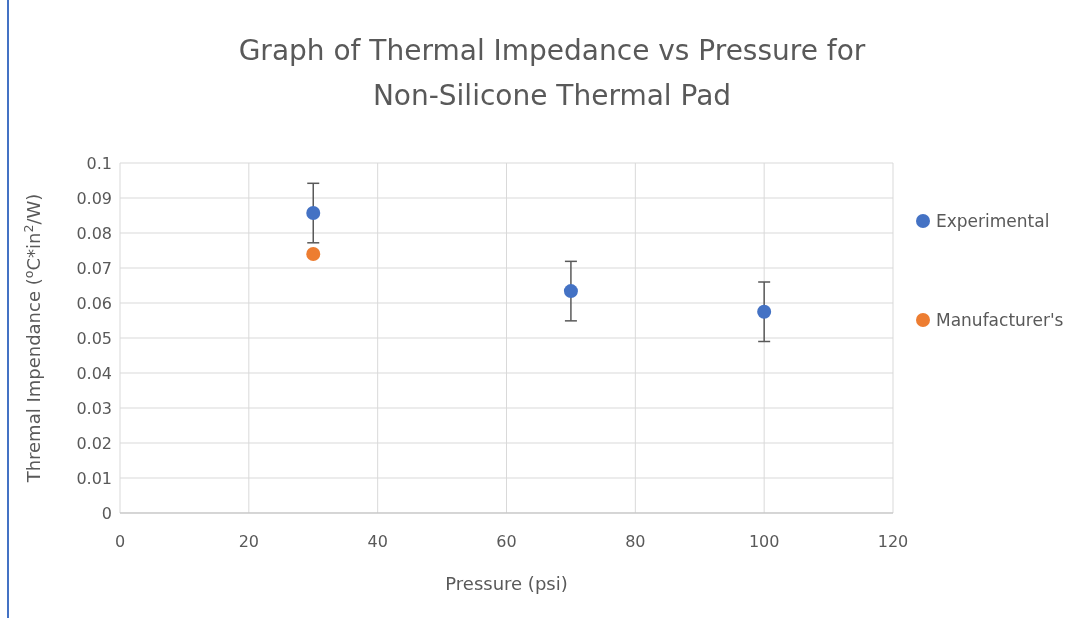  What do you see at coordinates (94, 198) in the screenshot?
I see `y-tick-label: 0.09` at bounding box center [94, 198].